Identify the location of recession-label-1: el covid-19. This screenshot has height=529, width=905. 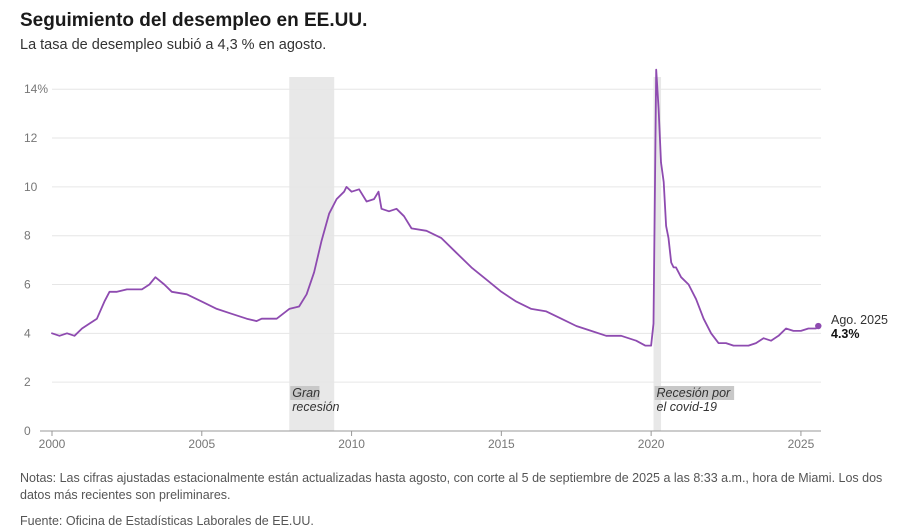
(687, 407).